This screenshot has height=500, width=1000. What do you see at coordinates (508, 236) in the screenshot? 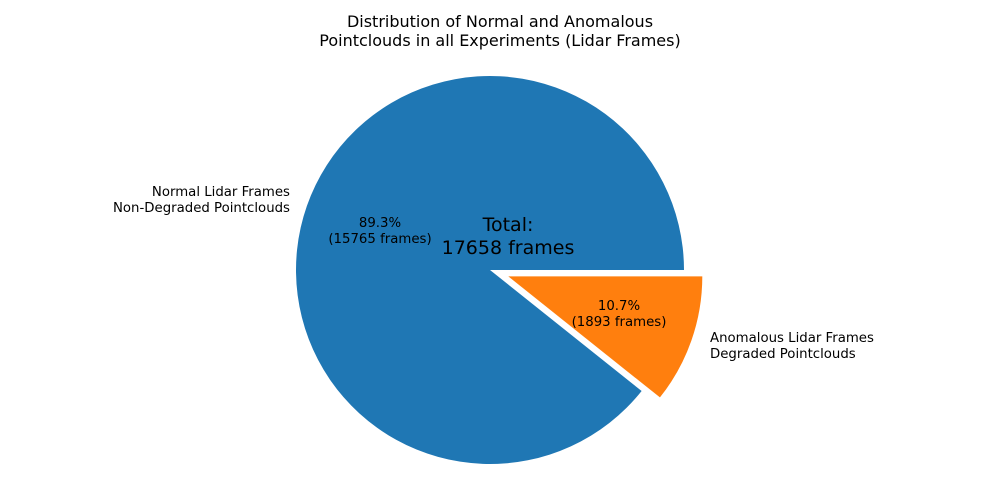
I see `total-annotation: Total: 17658 frames` at bounding box center [508, 236].